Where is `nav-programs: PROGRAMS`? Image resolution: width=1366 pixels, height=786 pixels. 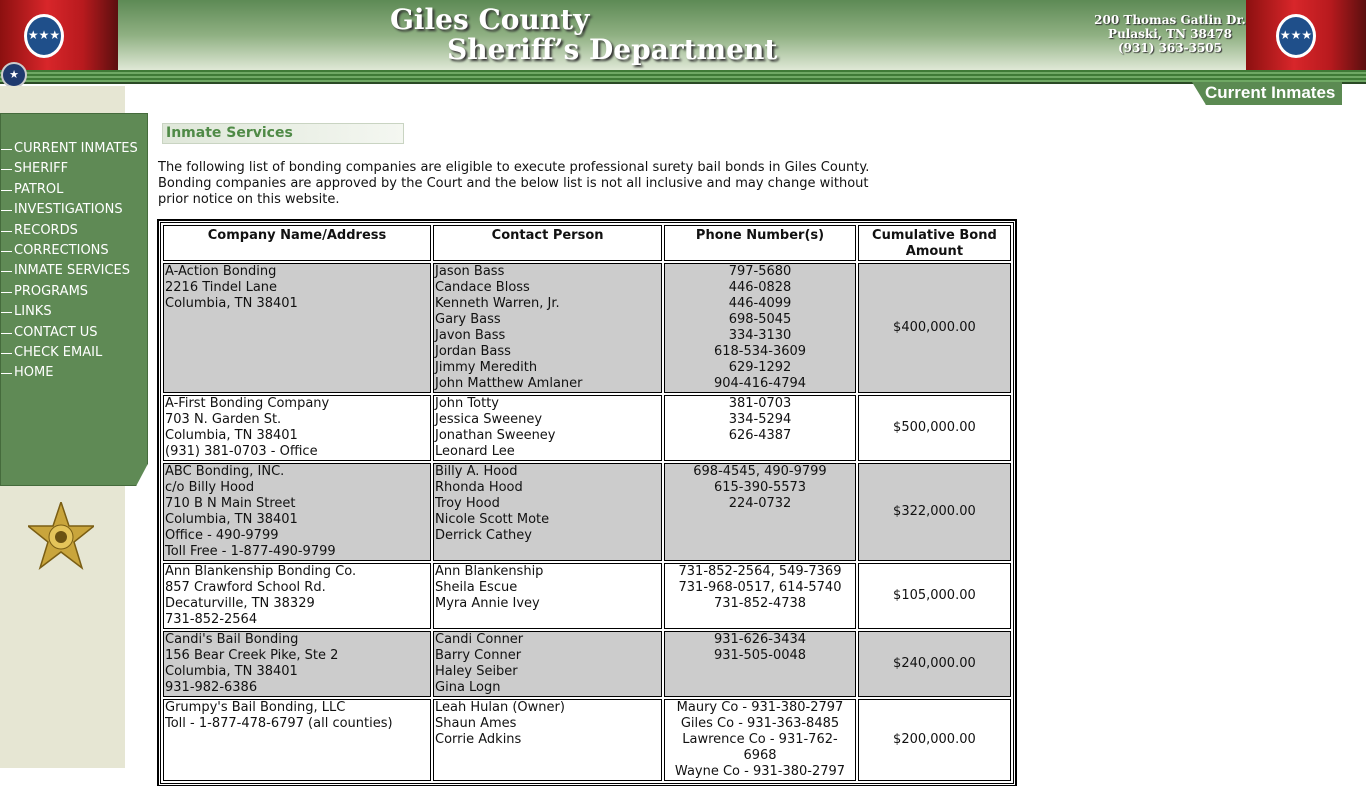
nav-programs: PROGRAMS is located at coordinates (74, 292).